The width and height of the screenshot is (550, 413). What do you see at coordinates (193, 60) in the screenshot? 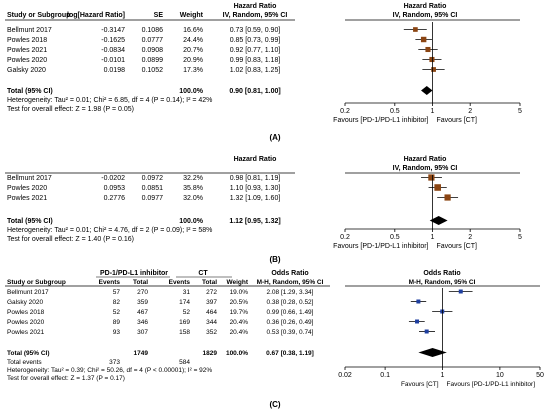
I see `study-weight: 20.9%` at bounding box center [193, 60].